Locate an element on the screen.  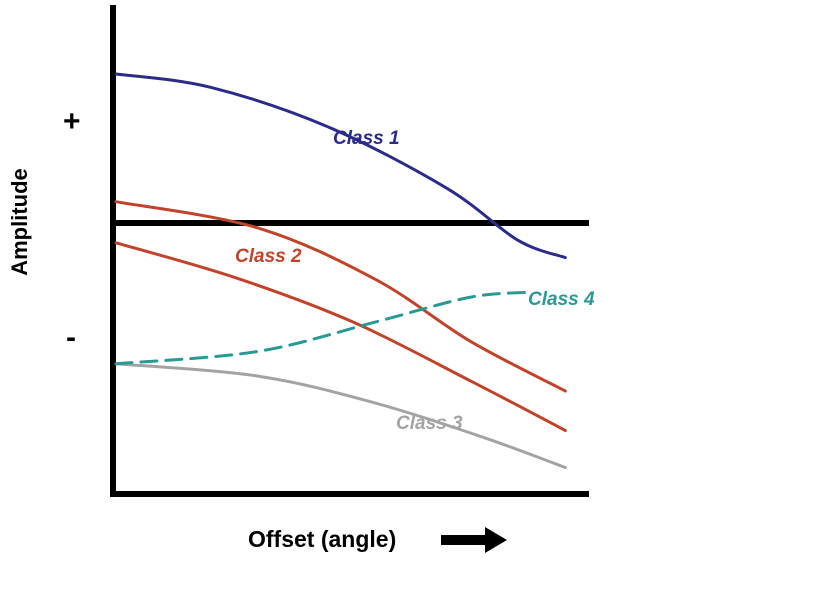
y-negative-label: - is located at coordinates (71, 337).